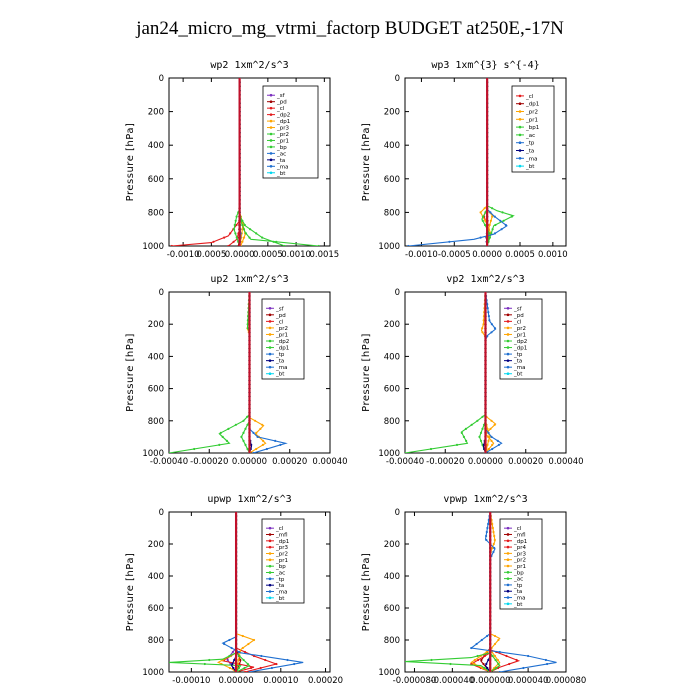 The width and height of the screenshot is (700, 700). What do you see at coordinates (281, 154) in the screenshot?
I see `legend-label: _ac` at bounding box center [281, 154].